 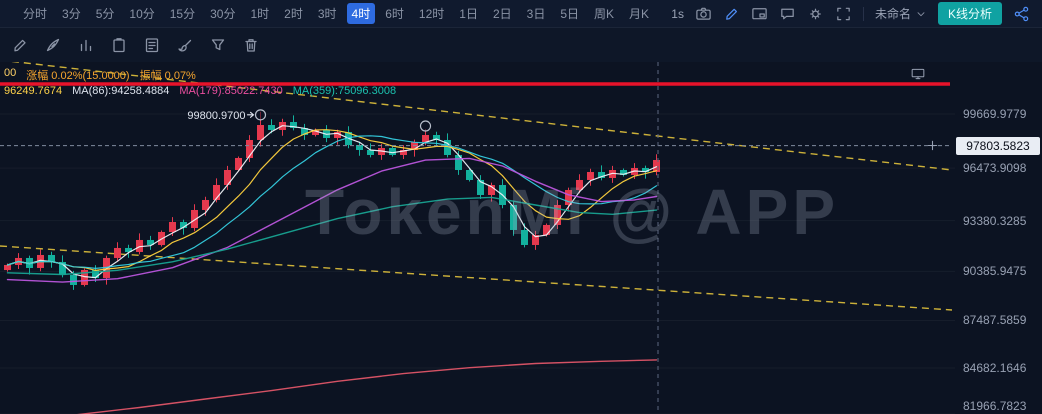 I want to click on timeframe-30分: 30分, so click(x=223, y=14).